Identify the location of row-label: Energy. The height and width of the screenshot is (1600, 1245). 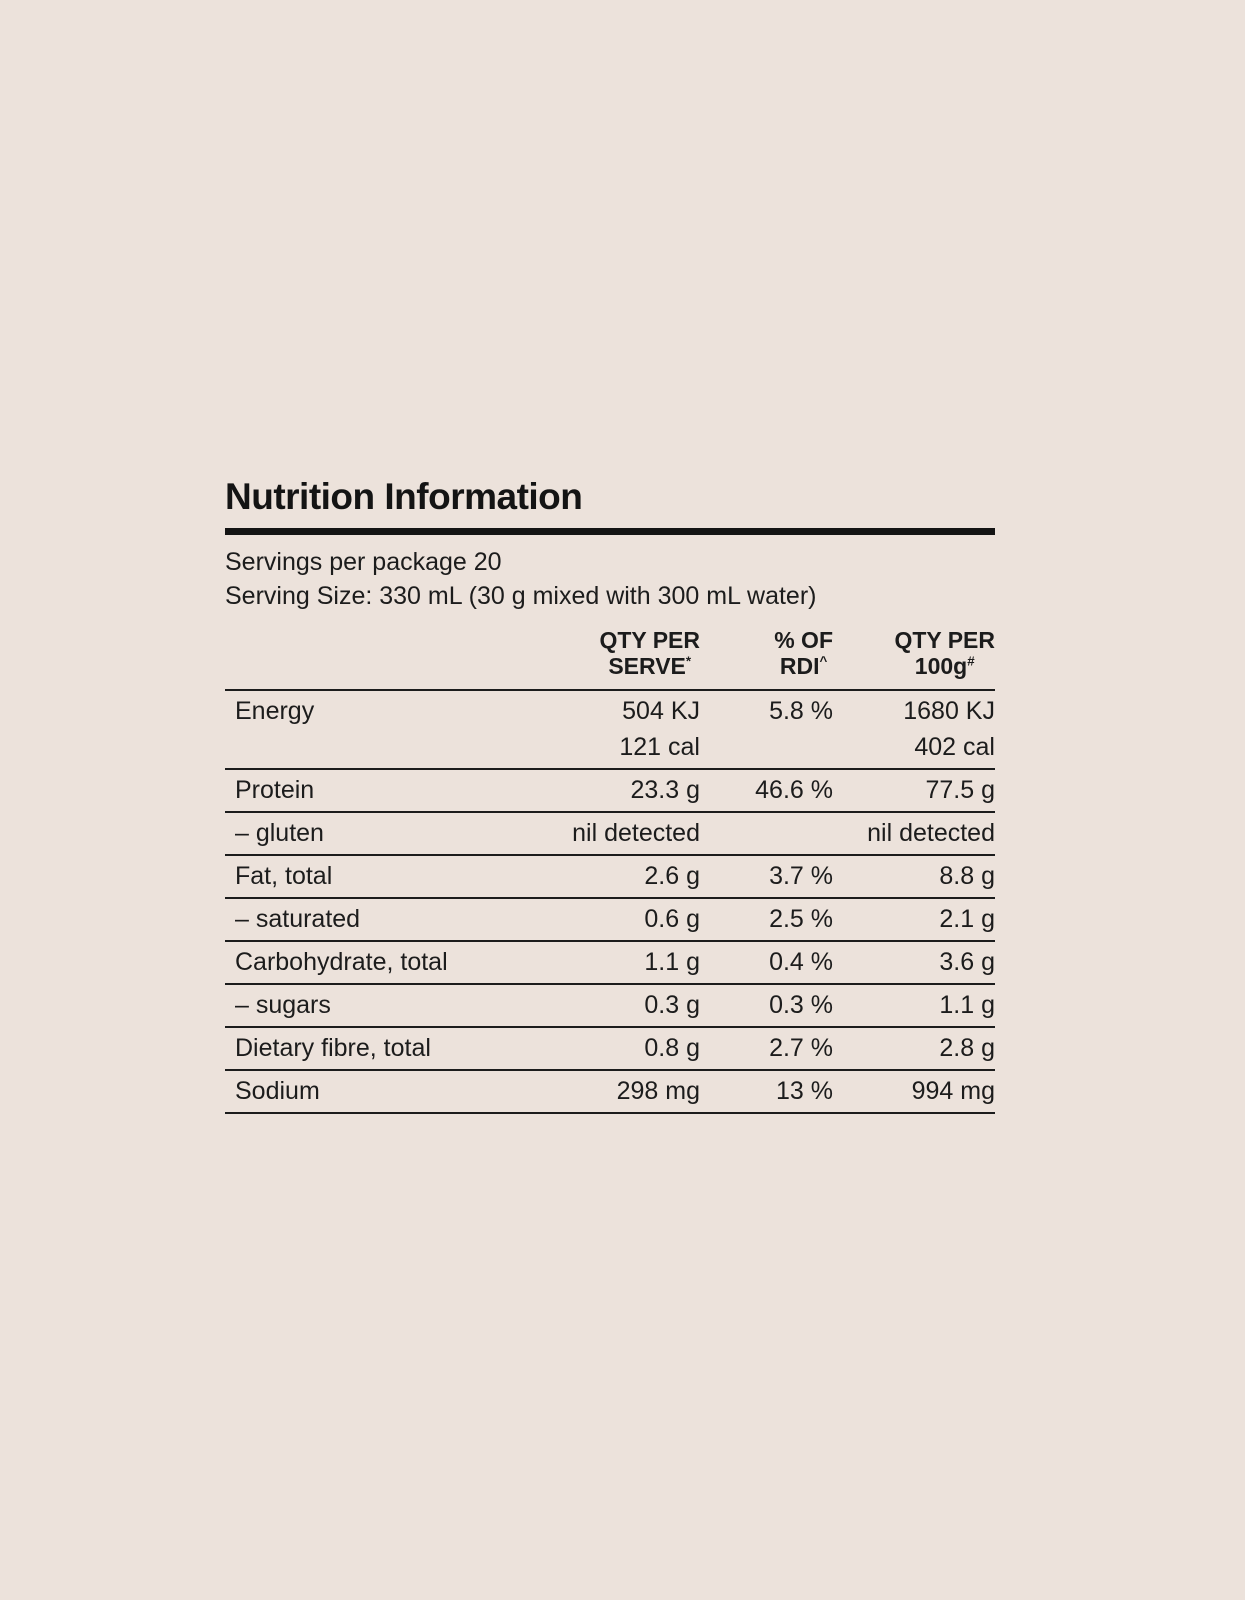
(275, 711).